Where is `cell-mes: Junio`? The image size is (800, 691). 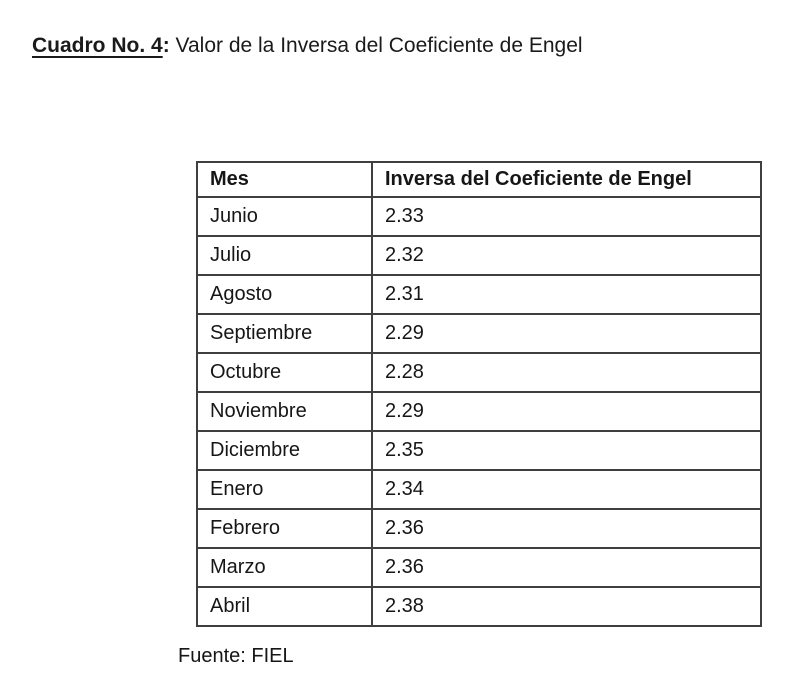
cell-mes: Junio is located at coordinates (284, 216).